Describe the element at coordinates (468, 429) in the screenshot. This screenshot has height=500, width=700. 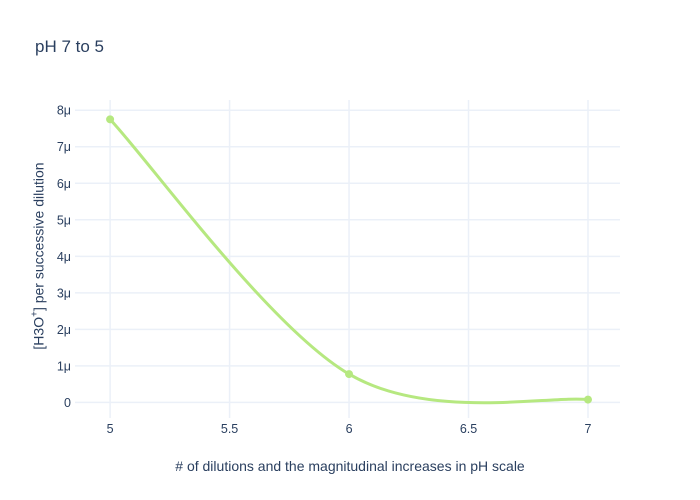
I see `x-tick-label: 6.5` at that location.